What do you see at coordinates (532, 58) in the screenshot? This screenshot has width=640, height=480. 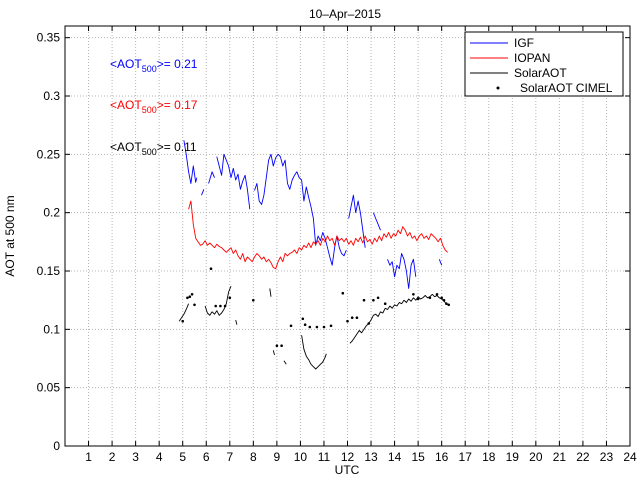 I see `legend-label-iopan: IOPAN` at bounding box center [532, 58].